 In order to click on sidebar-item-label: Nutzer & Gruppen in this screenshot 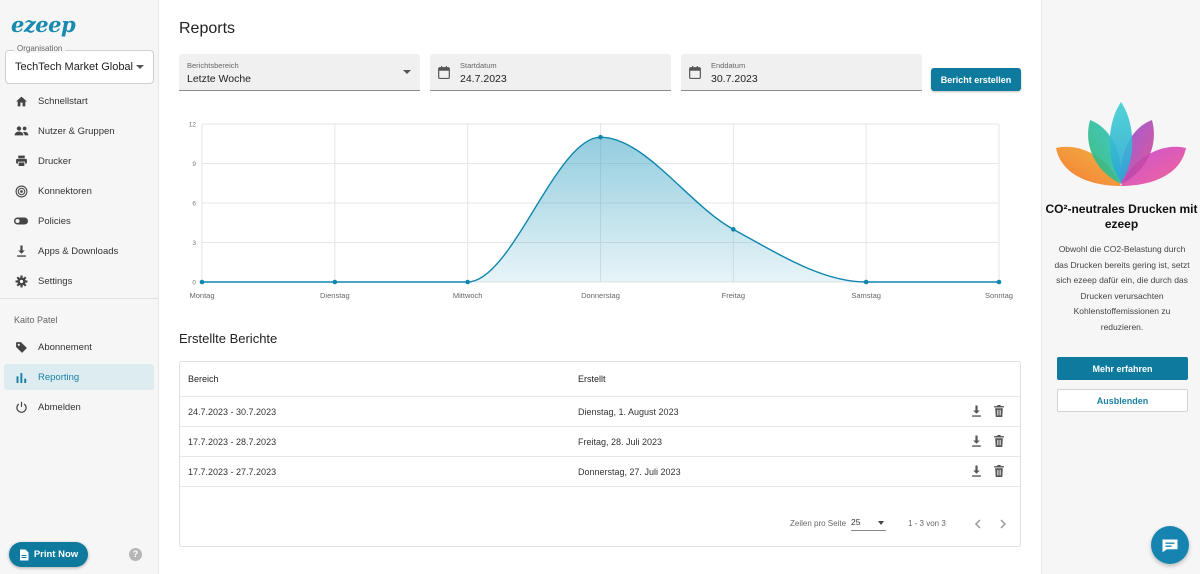, I will do `click(76, 131)`.